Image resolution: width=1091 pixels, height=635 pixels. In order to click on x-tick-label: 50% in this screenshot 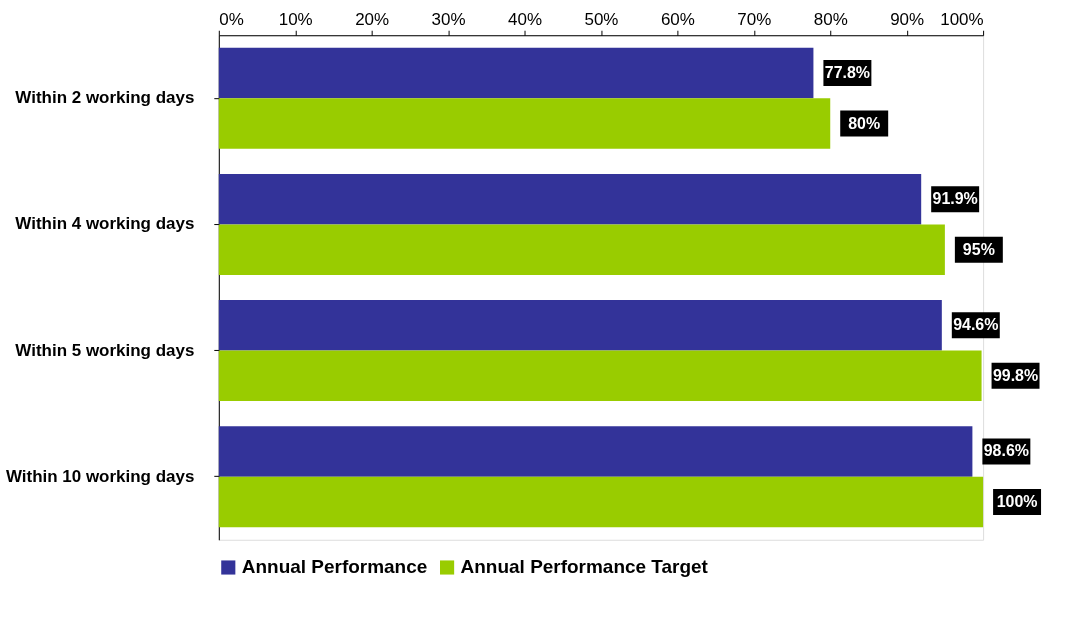, I will do `click(601, 19)`.